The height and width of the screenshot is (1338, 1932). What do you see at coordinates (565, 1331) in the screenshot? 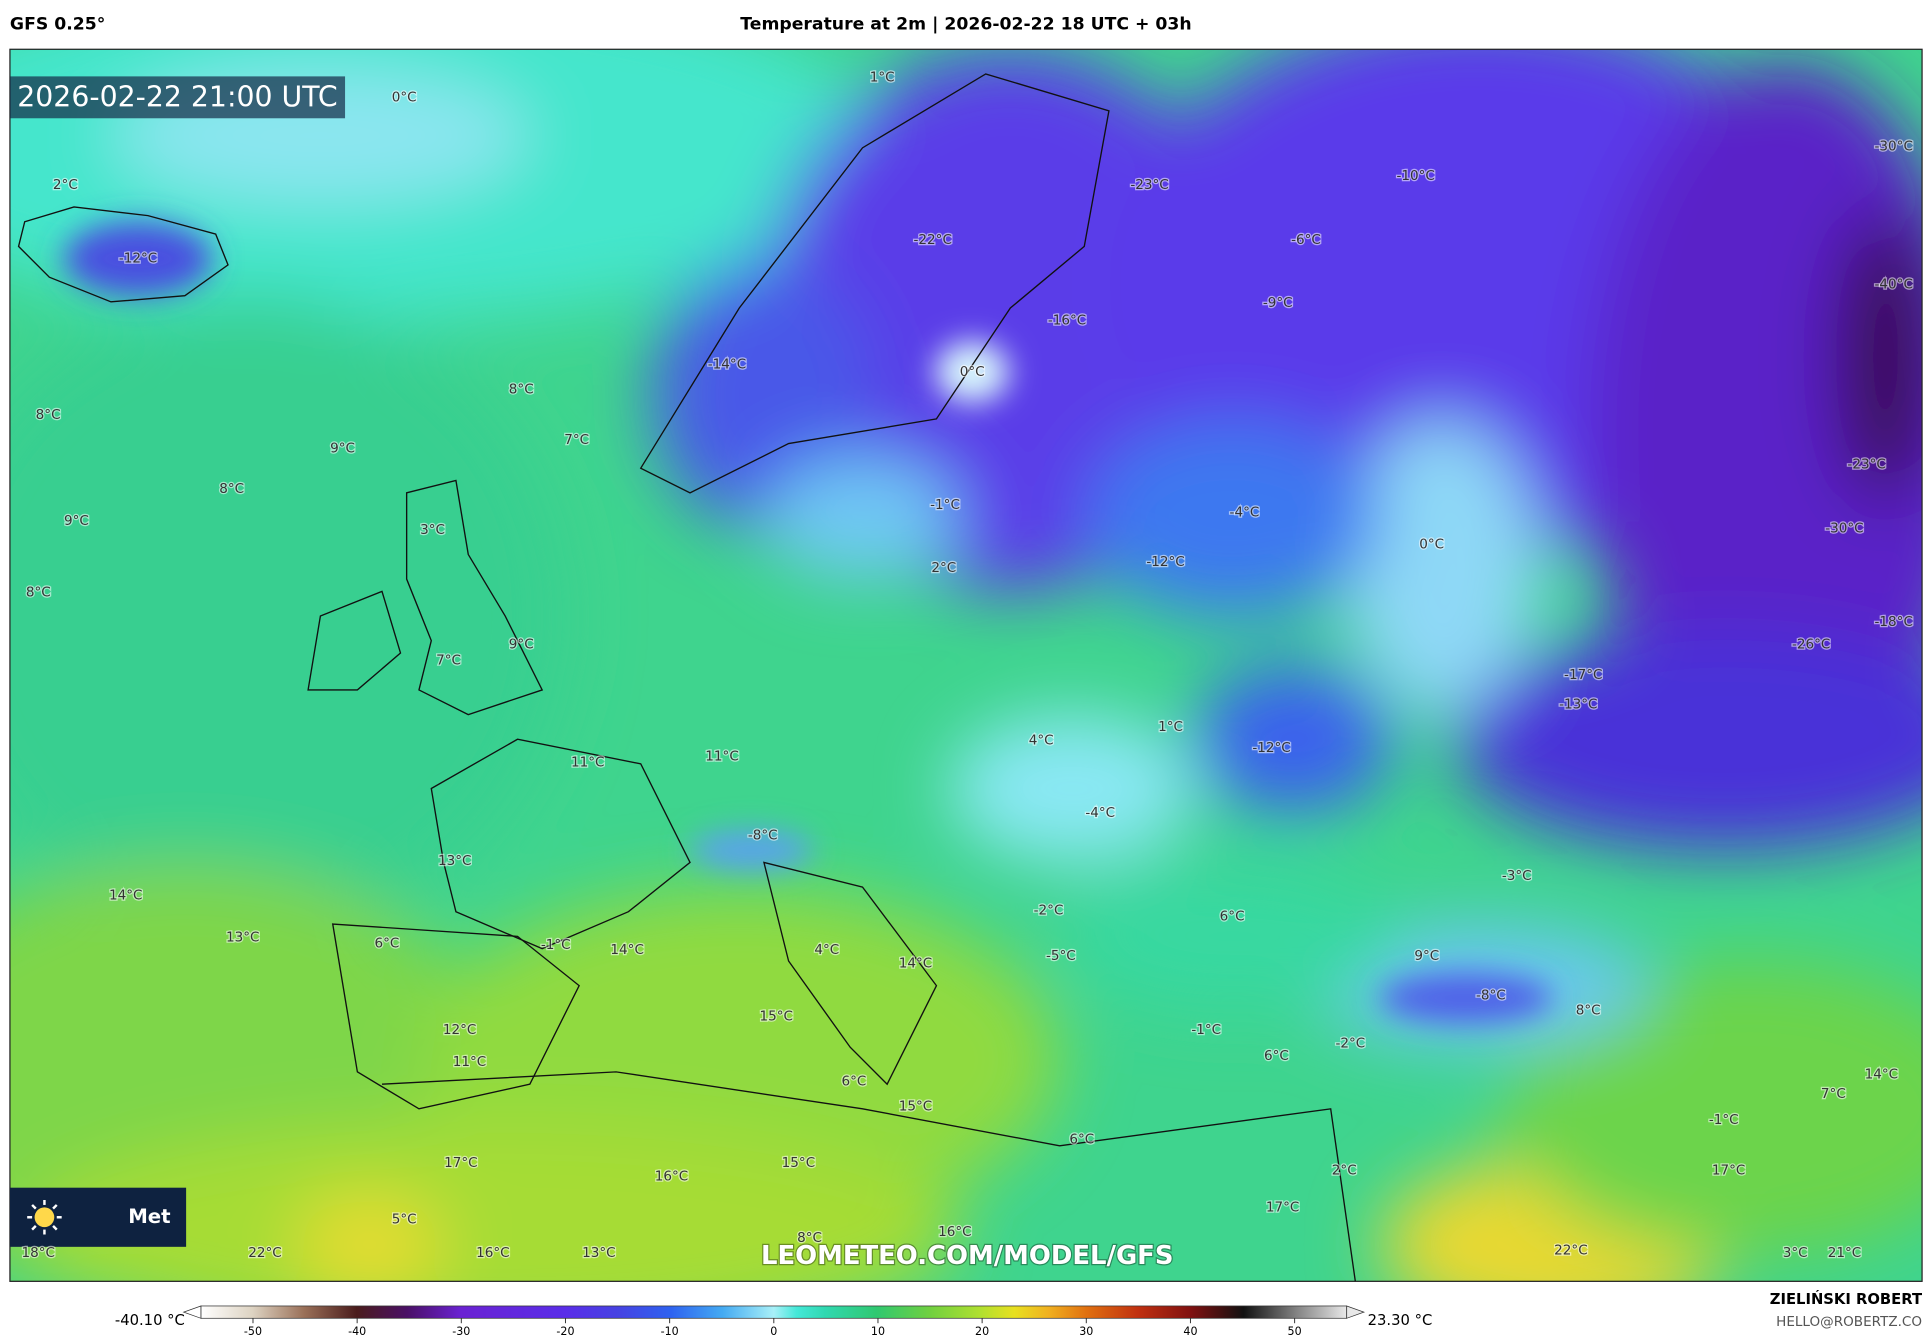
I see `colorbar-tick-label: -20` at bounding box center [565, 1331].